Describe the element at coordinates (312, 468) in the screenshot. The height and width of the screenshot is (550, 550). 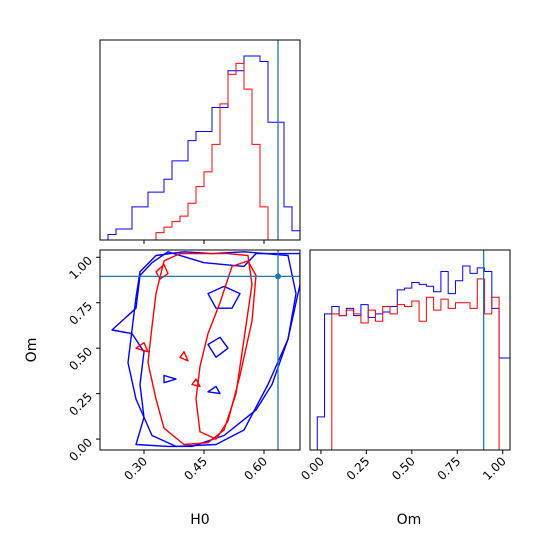
I see `om-x-tick-label: 0.00` at that location.